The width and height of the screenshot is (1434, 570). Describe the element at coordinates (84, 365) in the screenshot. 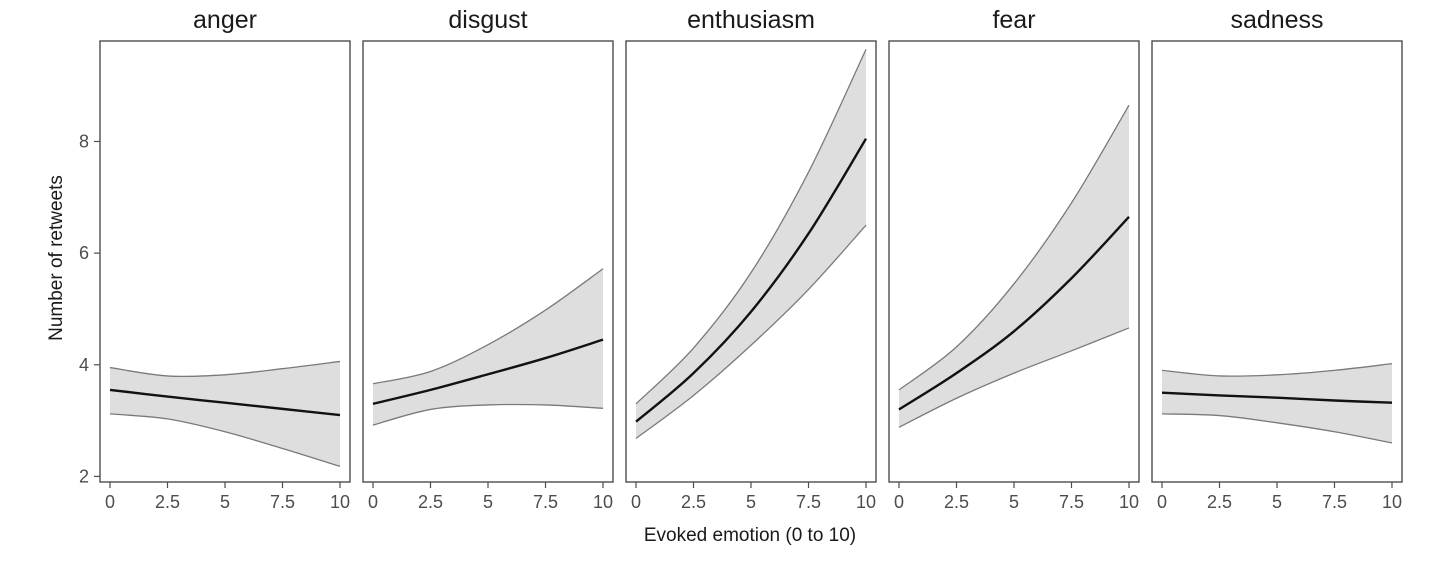

I see `y-tick-label: 4` at that location.